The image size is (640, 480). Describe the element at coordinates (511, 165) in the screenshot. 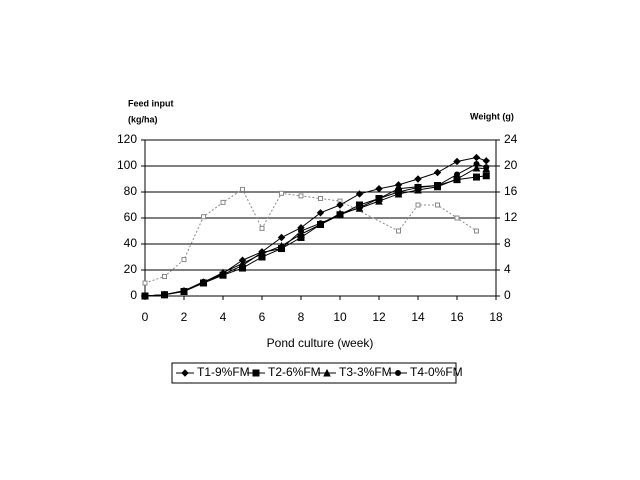

I see `y2-tick-label: 20` at that location.